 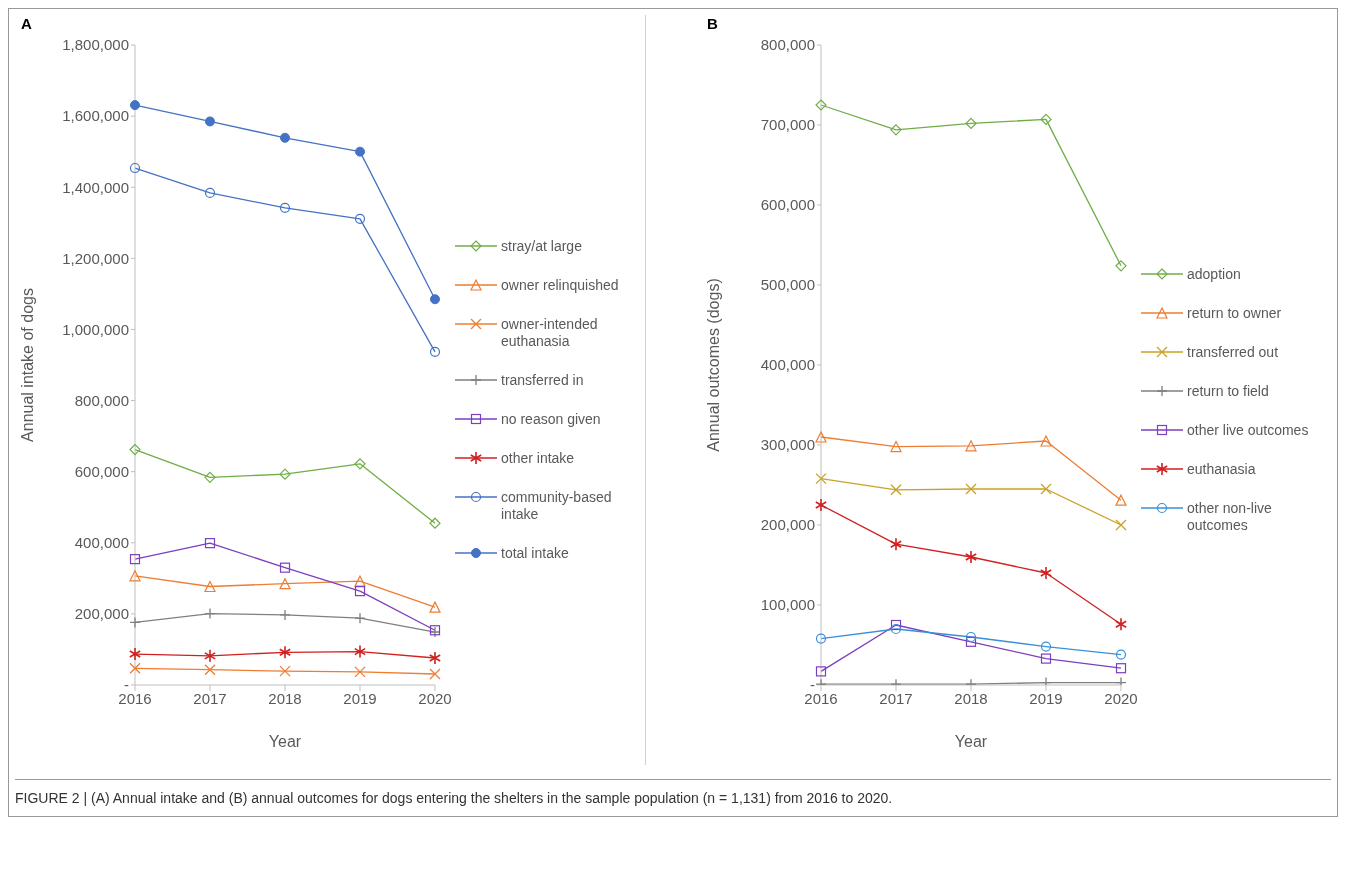 I want to click on legend-label: other intake, so click(x=538, y=458).